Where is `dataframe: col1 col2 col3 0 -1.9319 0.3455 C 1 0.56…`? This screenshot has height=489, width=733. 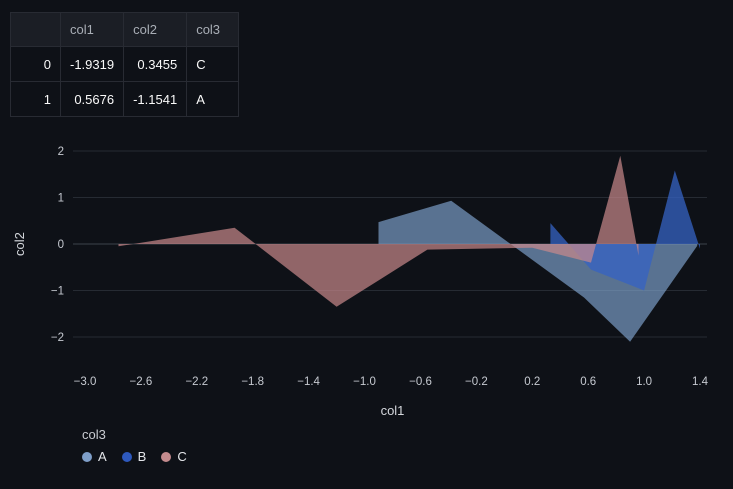 dataframe: col1 col2 col3 0 -1.9319 0.3455 C 1 0.56… is located at coordinates (125, 64).